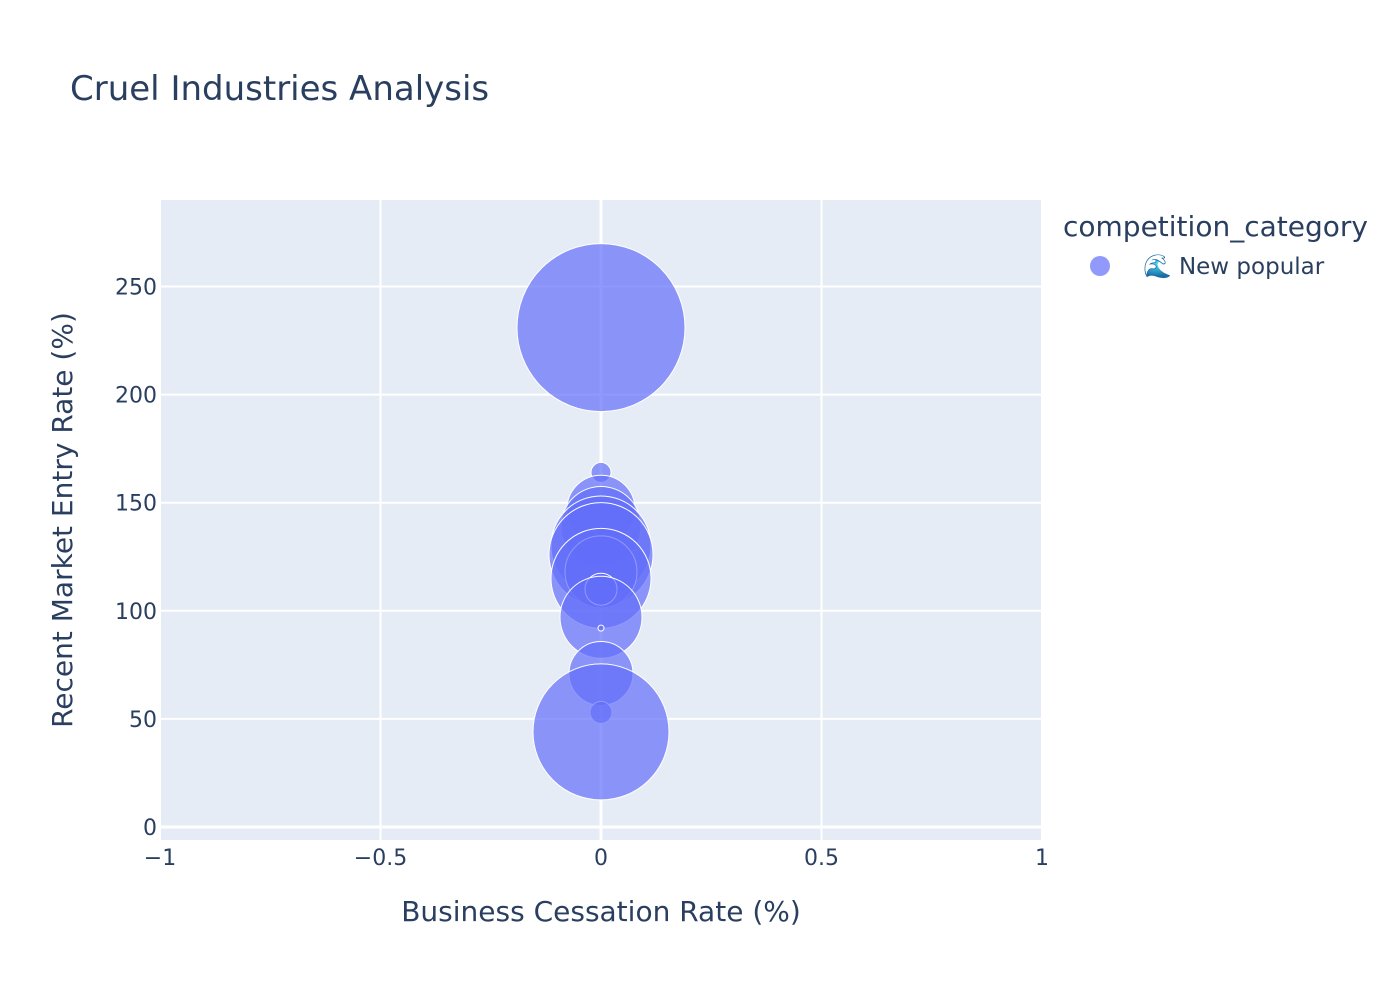  What do you see at coordinates (1100, 266) in the screenshot?
I see `legend-marker` at bounding box center [1100, 266].